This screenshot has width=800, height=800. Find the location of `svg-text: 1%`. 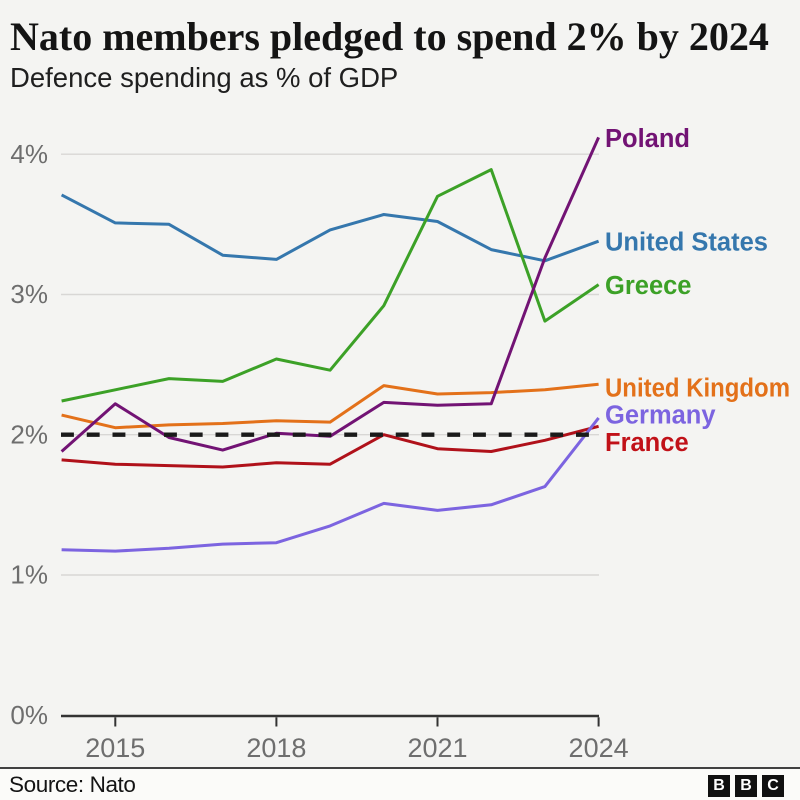

svg-text: 1% is located at coordinates (29, 575).